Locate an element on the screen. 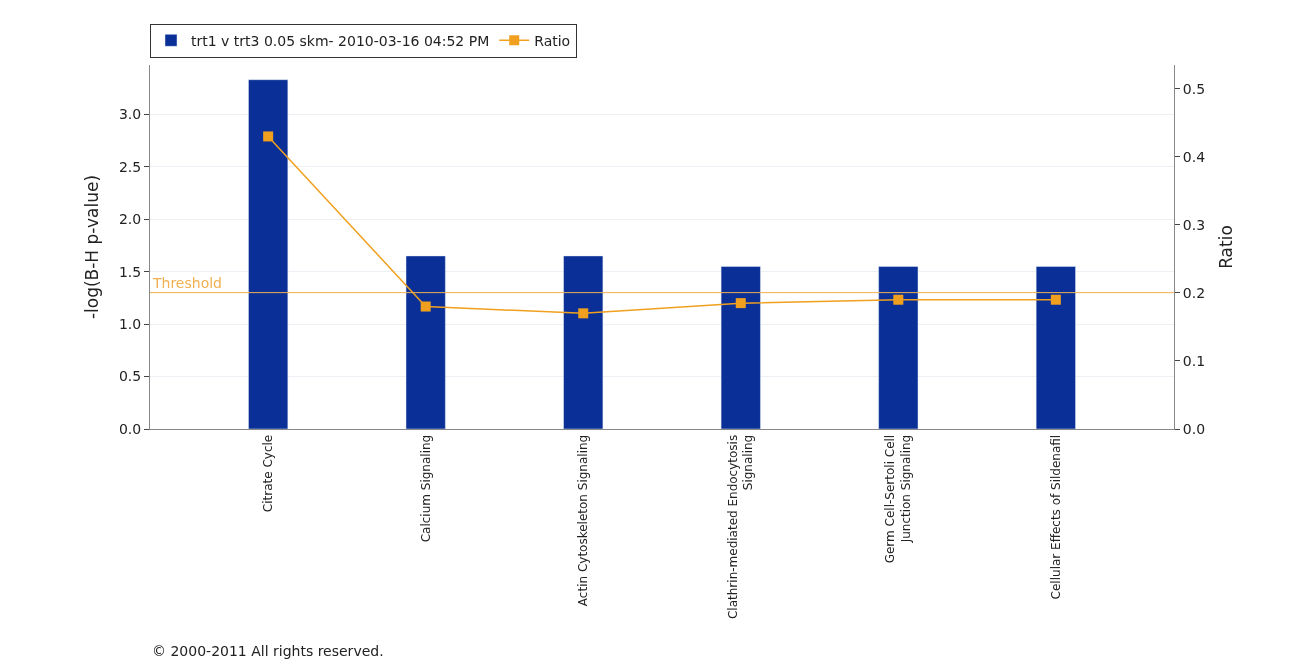 The image size is (1314, 669). legend-label: trt1 v trt3 0.05 skm- 2010-03-16 04:52 PM is located at coordinates (340, 40).